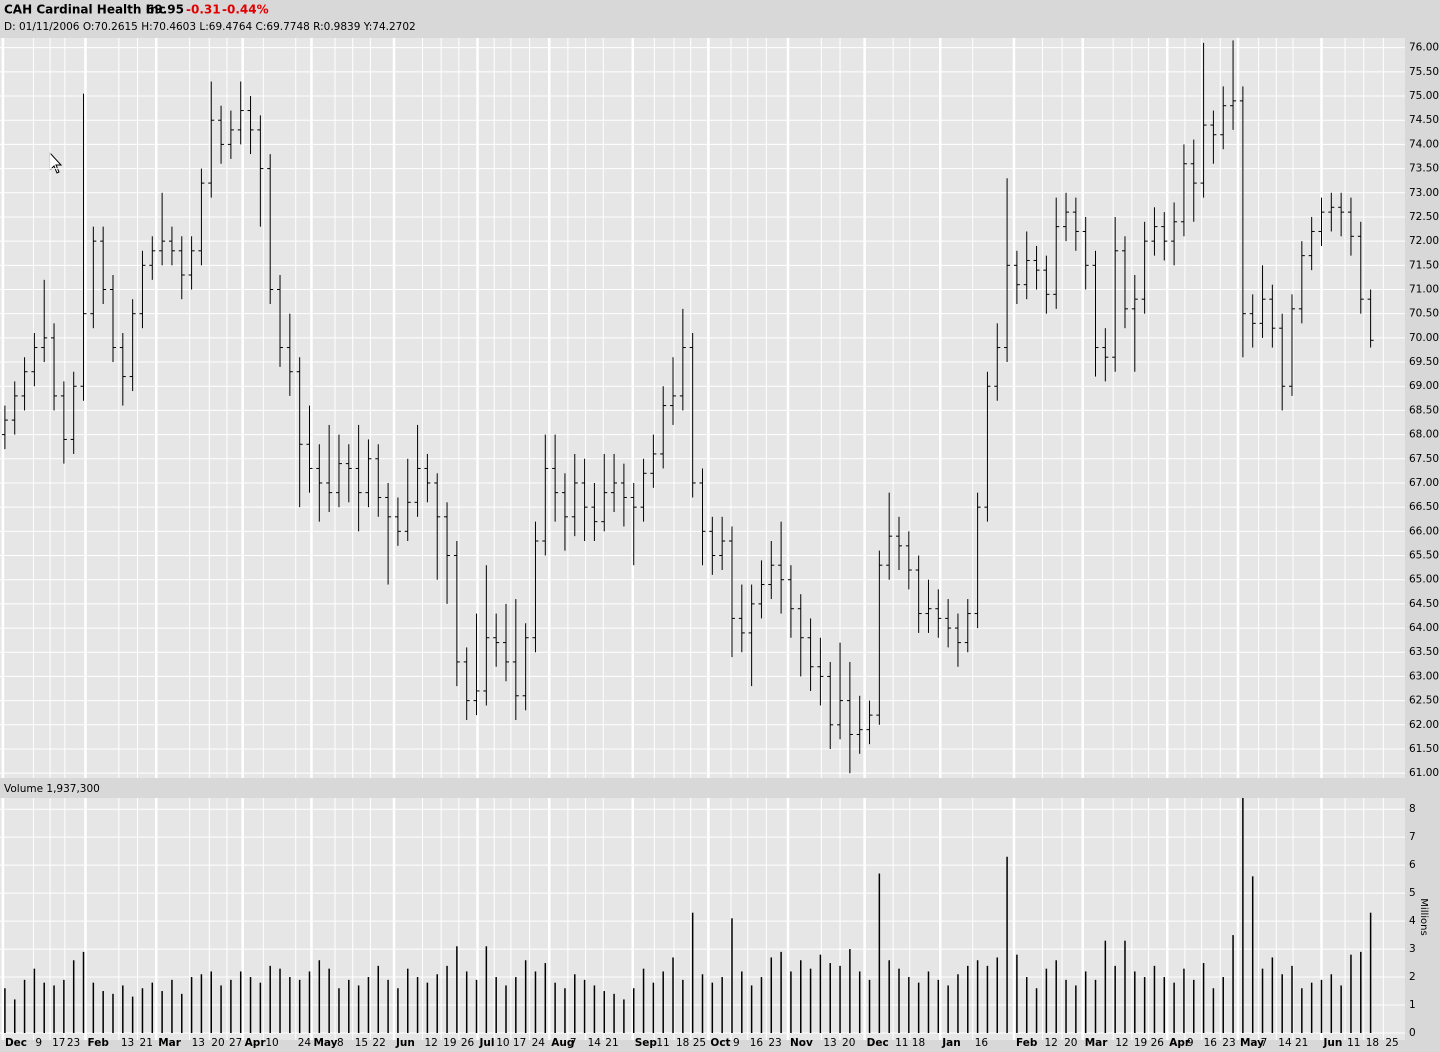 This screenshot has height=1052, width=1440. Describe the element at coordinates (1424, 72) in the screenshot. I see `y-tick-label: 75.50` at that location.